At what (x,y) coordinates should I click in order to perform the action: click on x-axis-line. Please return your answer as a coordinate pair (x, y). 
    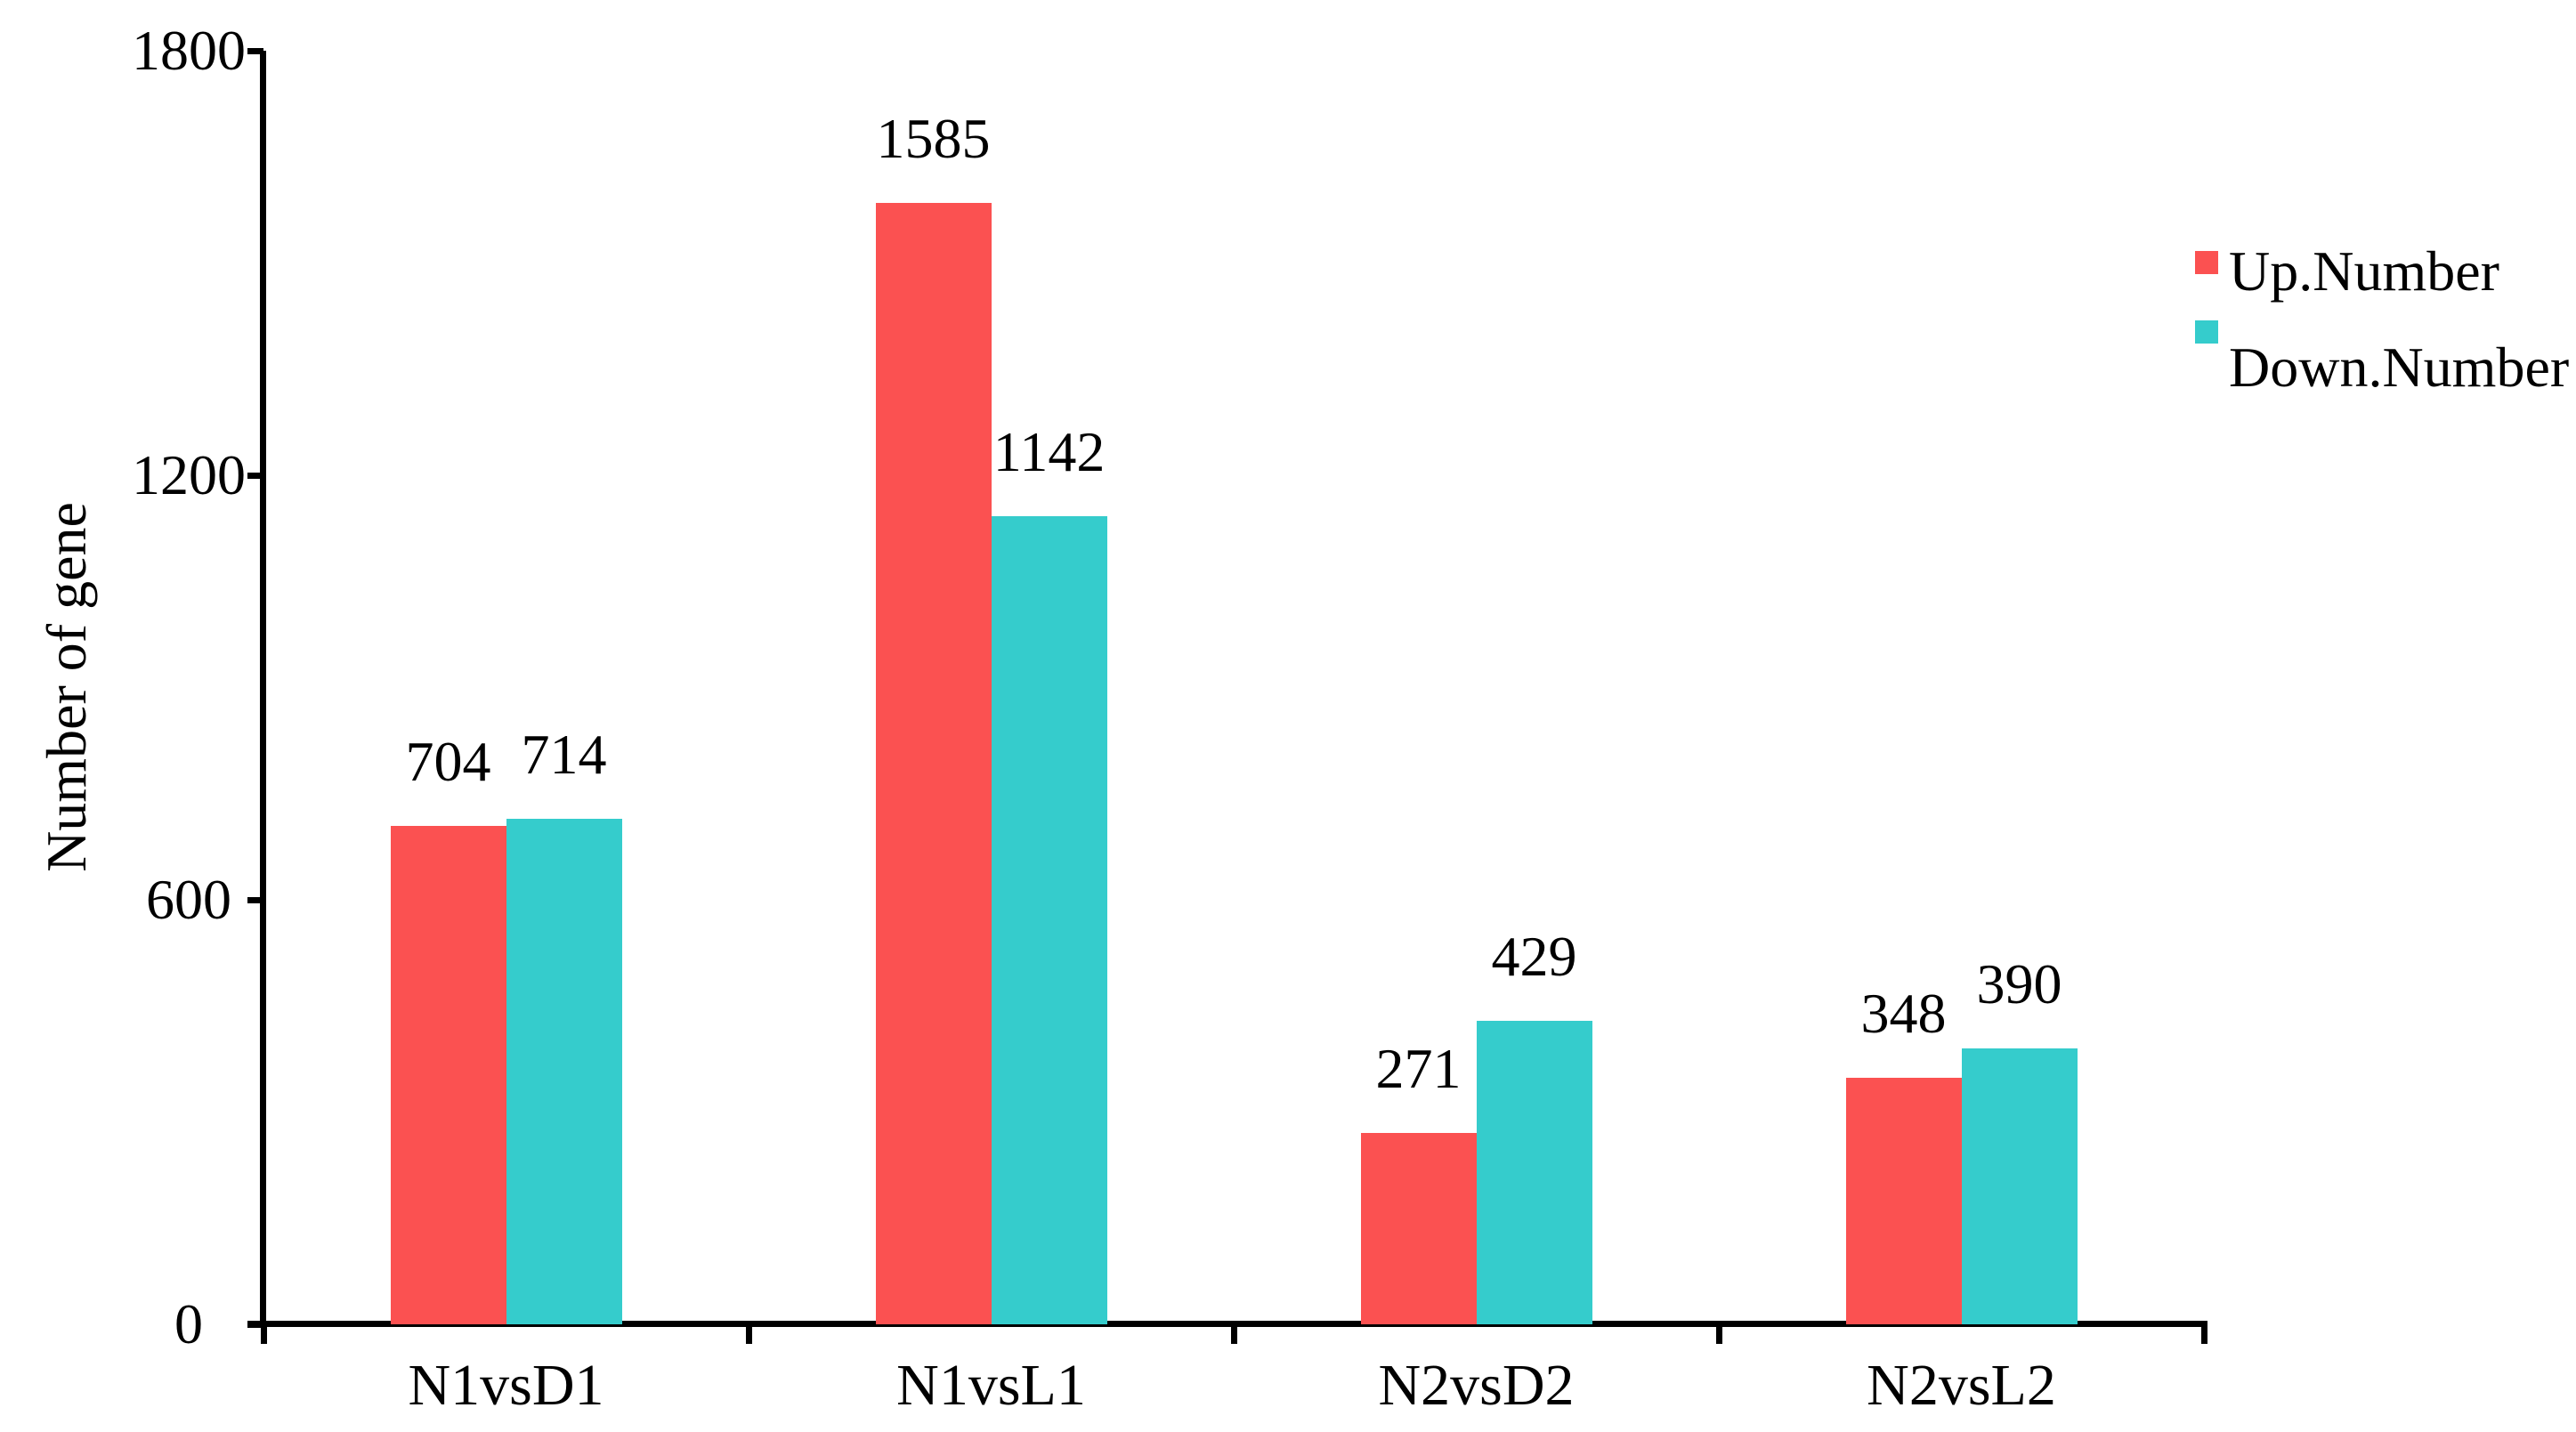
    Looking at the image, I should click on (1227, 1324).